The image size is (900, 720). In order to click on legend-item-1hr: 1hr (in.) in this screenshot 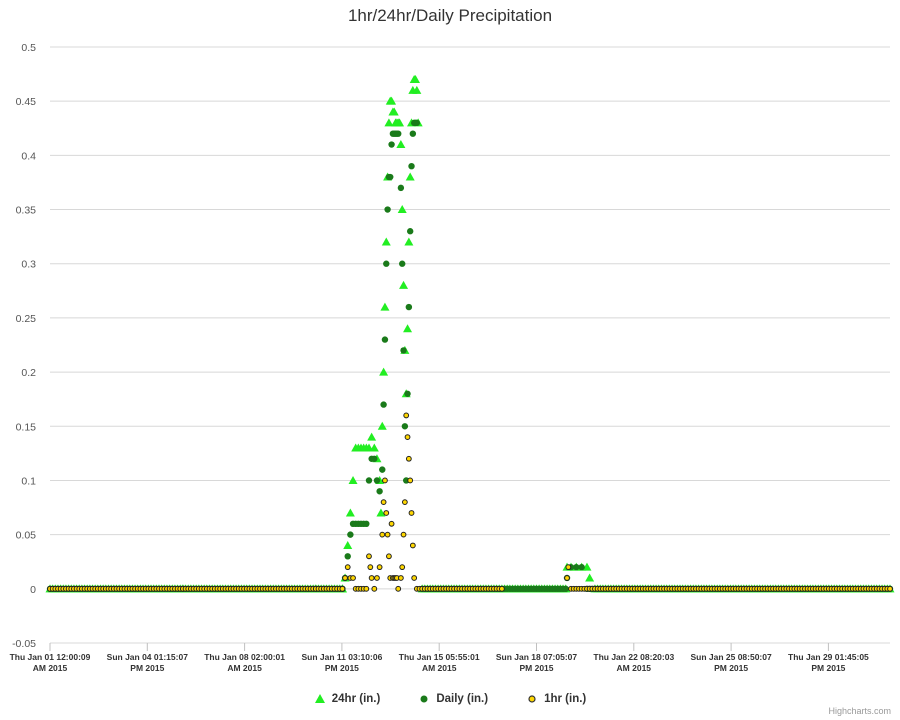, I will do `click(556, 699)`.